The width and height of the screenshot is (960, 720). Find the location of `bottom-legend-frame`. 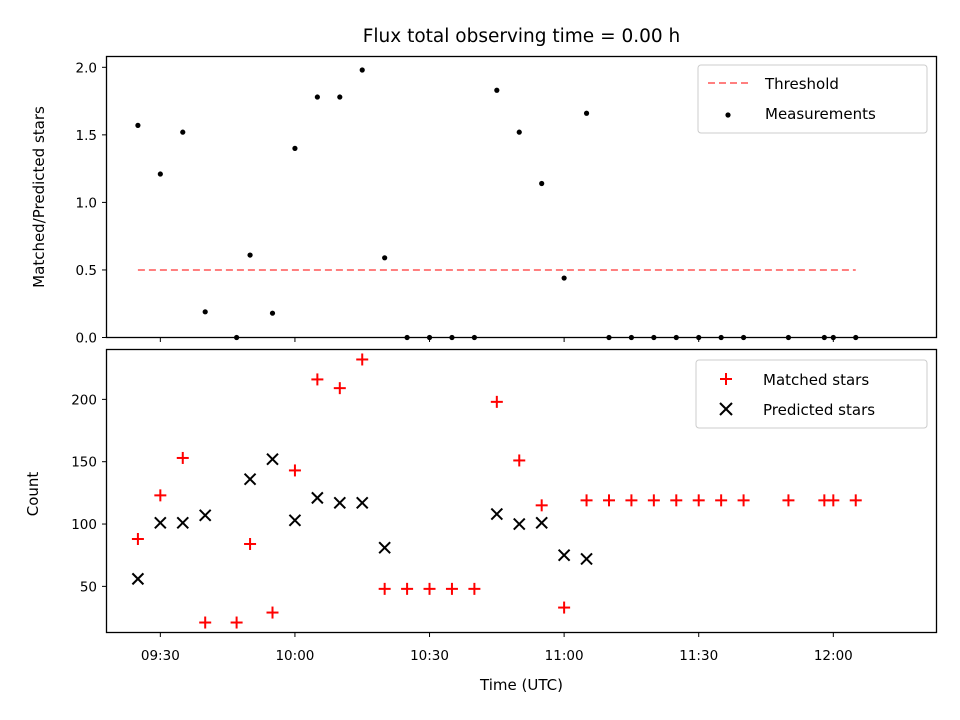

bottom-legend-frame is located at coordinates (811, 394).